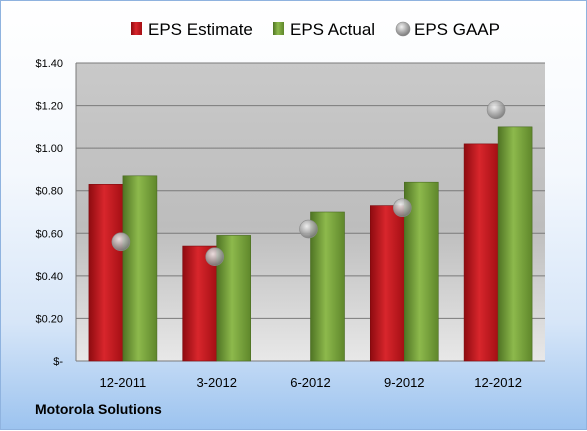  Describe the element at coordinates (136, 28) in the screenshot. I see `legend-swatch-estimate` at that location.